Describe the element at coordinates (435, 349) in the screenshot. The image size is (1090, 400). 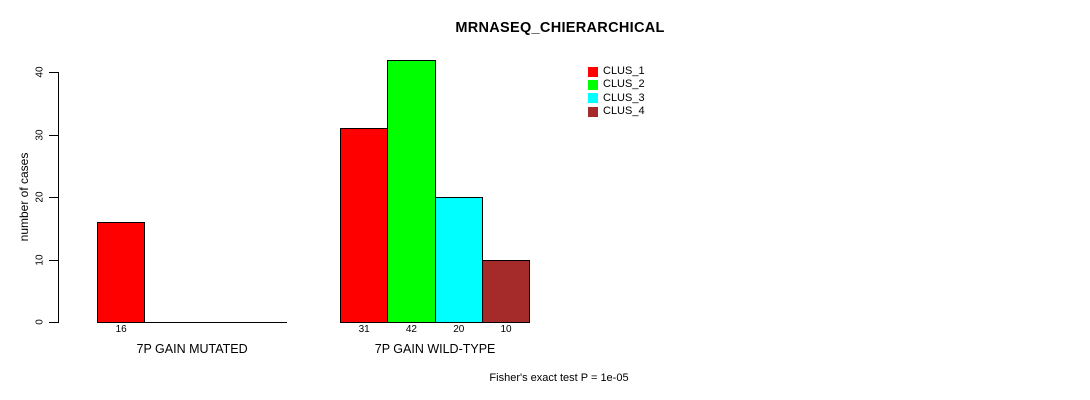
I see `group-label: 7P GAIN WILD-TYPE` at that location.